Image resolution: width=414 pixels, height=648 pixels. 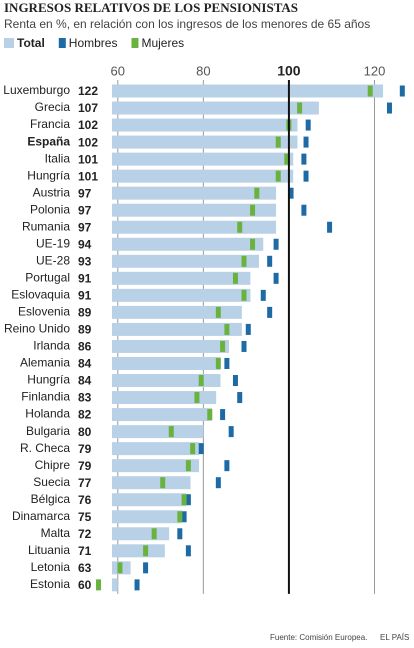 I want to click on category-label: UE-28, so click(x=53, y=260).